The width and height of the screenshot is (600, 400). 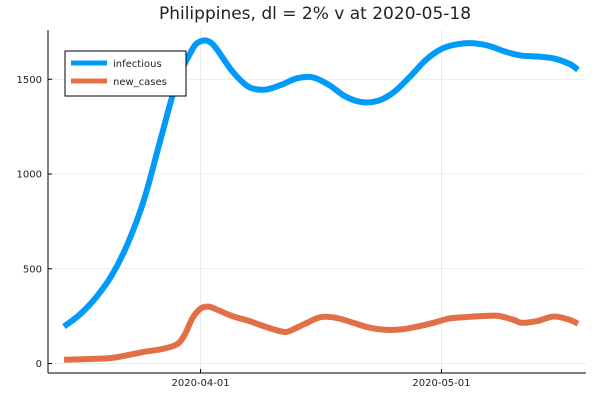 I want to click on y-tick-label: 500, so click(x=32, y=269).